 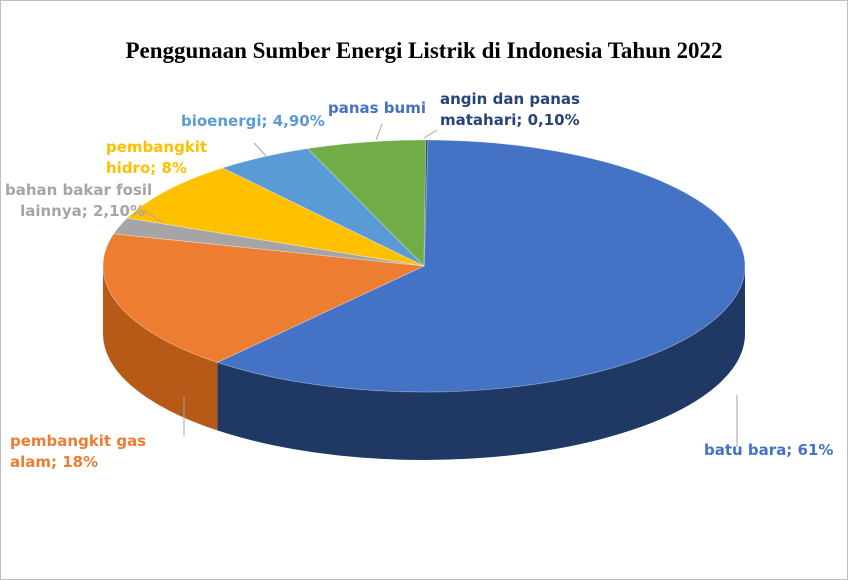 I want to click on slice-bioenergi, so click(x=323, y=207).